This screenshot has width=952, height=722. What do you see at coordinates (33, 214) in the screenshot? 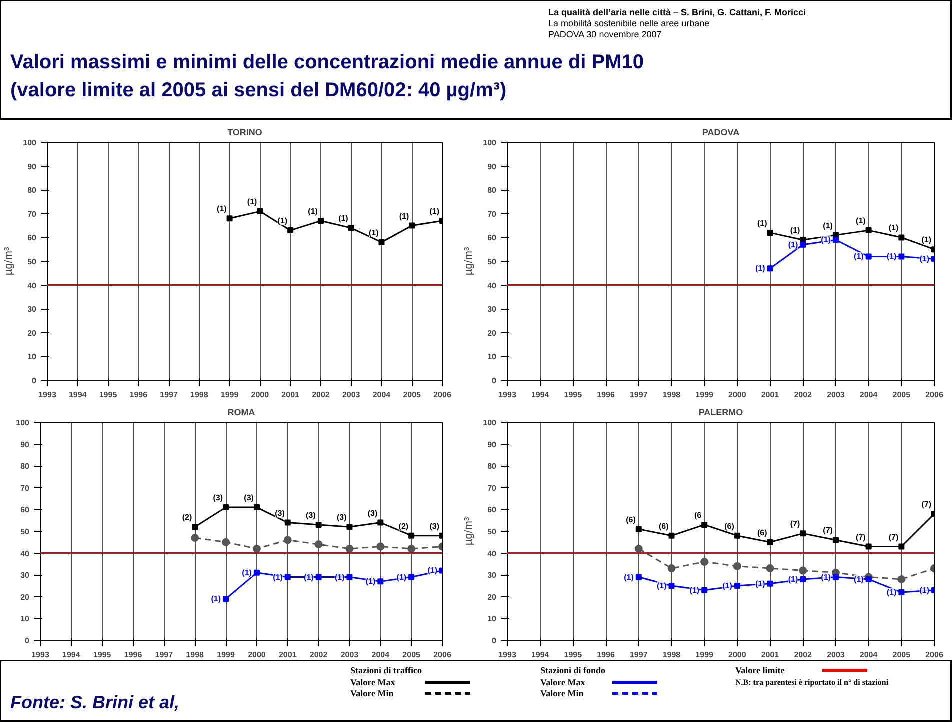
I see `y-tick-label: 70` at bounding box center [33, 214].